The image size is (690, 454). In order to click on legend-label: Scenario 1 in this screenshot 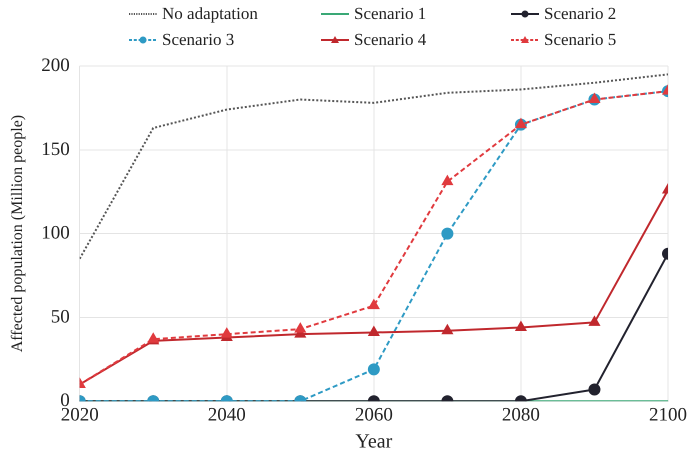, I will do `click(390, 14)`.